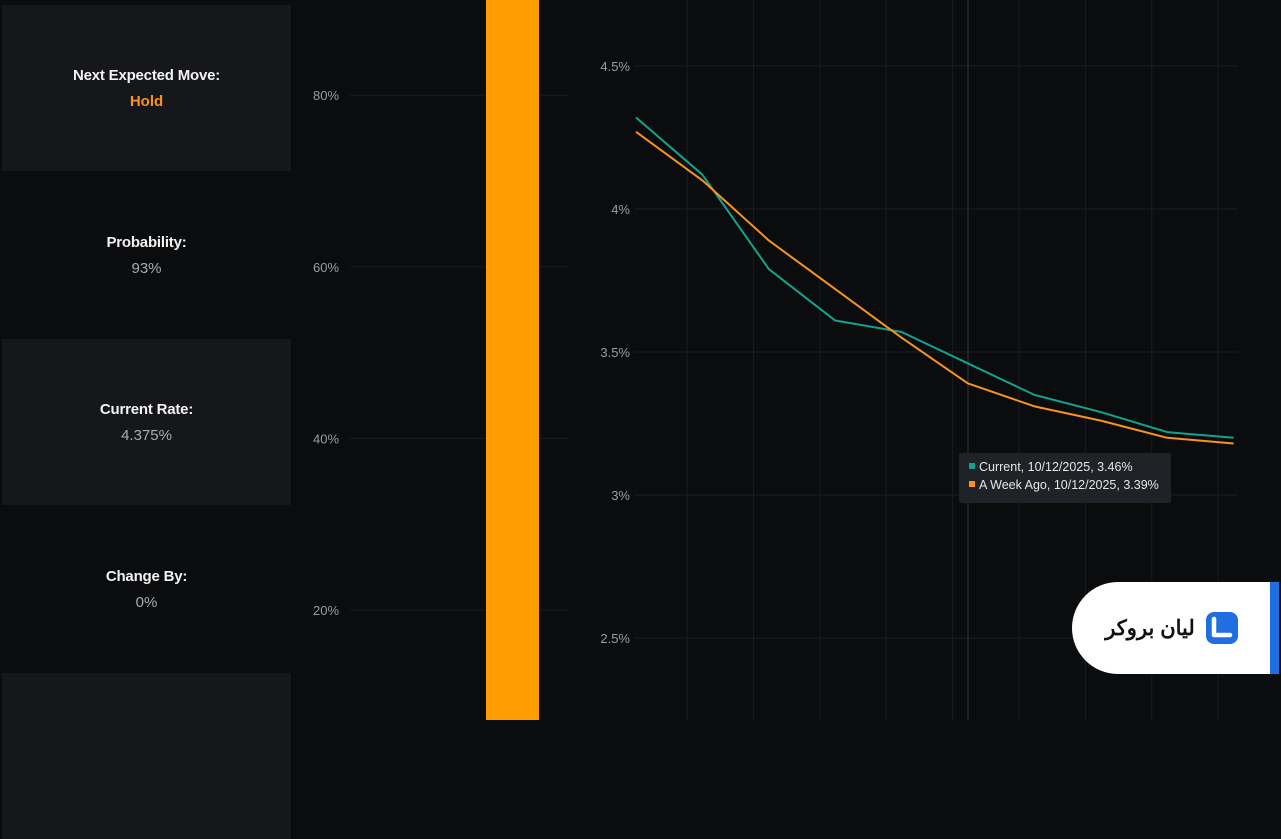 Image resolution: width=1281 pixels, height=839 pixels. Describe the element at coordinates (146, 268) in the screenshot. I see `stat-value: 93%` at that location.